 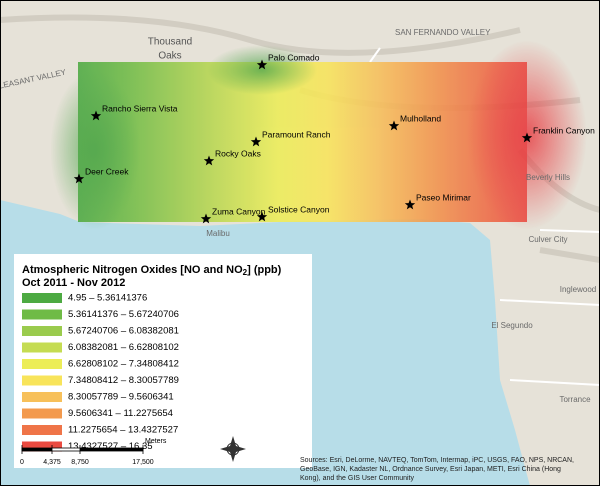 I want to click on station-label: Paseo Mirimar, so click(x=443, y=197).